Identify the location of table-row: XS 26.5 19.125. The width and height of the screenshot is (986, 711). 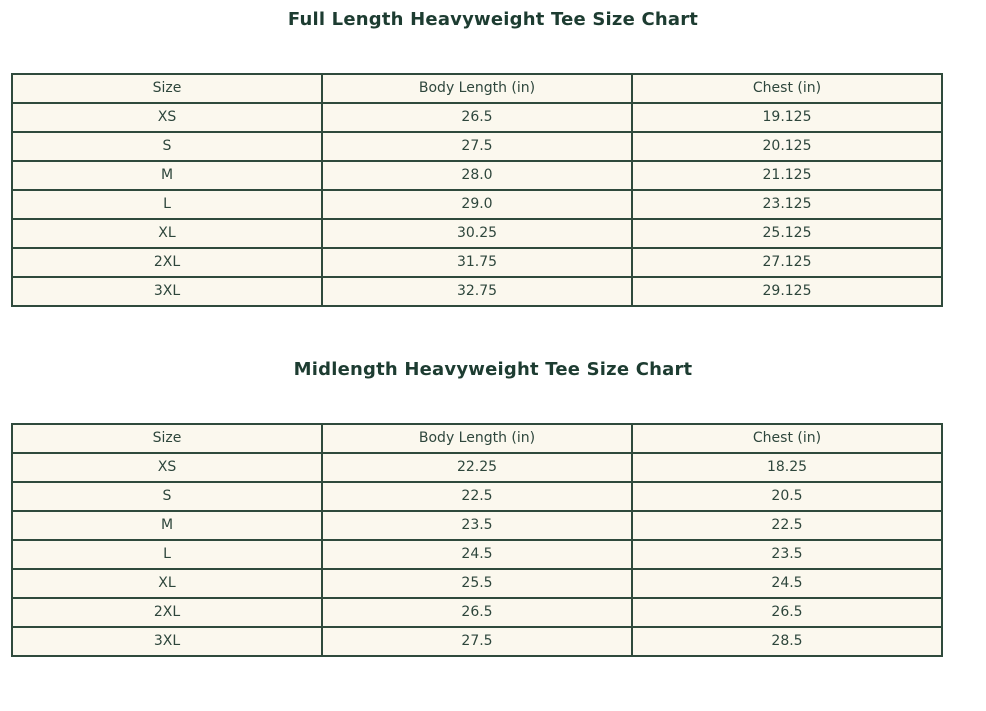
(477, 117).